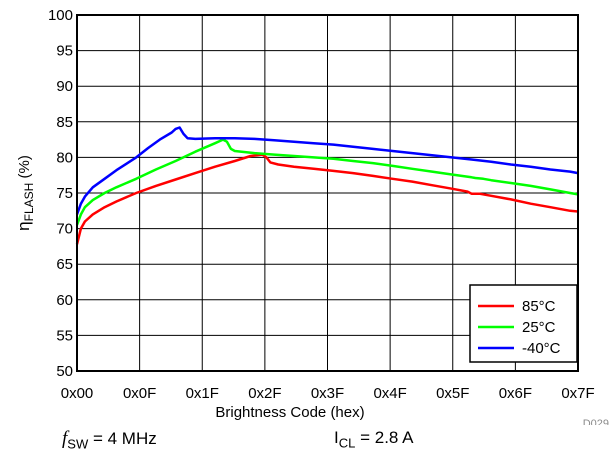 This screenshot has height=460, width=613. Describe the element at coordinates (64, 371) in the screenshot. I see `y-tick-label: 50` at that location.